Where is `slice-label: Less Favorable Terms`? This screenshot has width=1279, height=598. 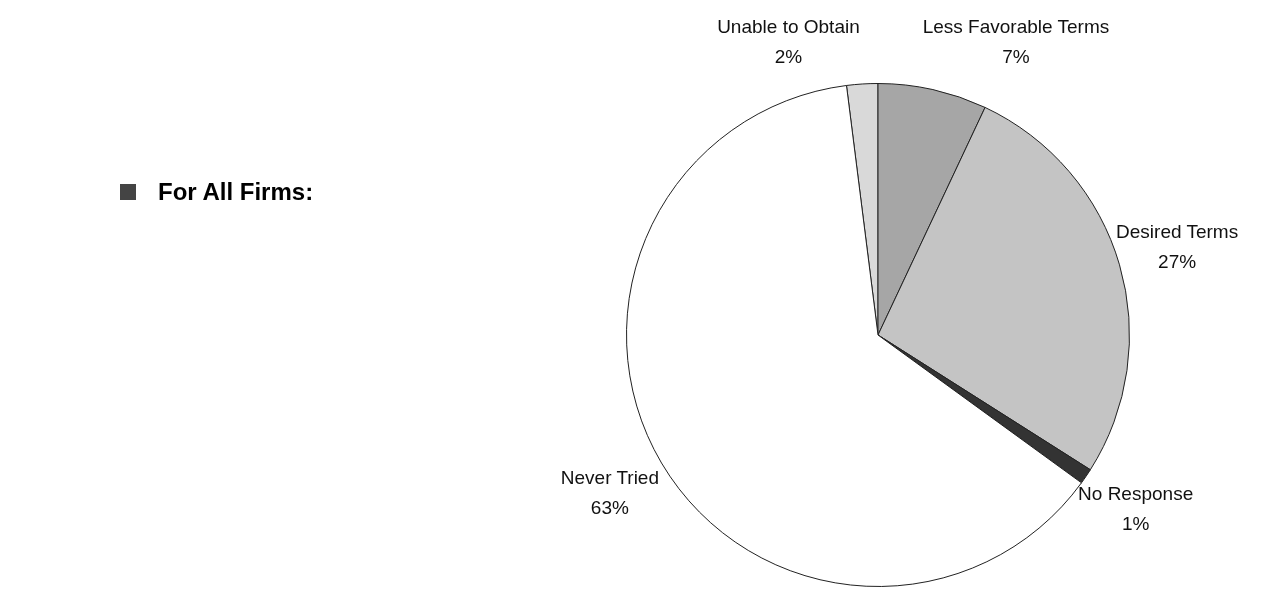 slice-label: Less Favorable Terms is located at coordinates (1016, 27).